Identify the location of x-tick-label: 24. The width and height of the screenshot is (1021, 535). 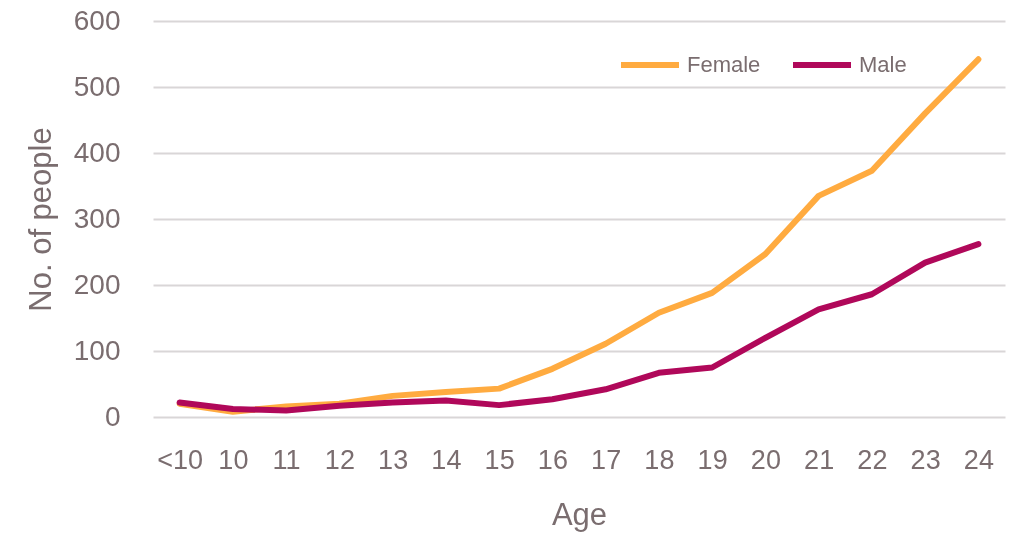
(978, 459).